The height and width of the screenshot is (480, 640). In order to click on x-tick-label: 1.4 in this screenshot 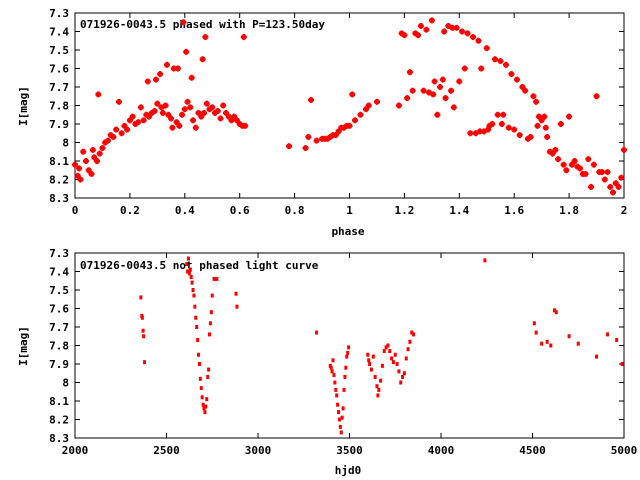, I will do `click(459, 210)`.